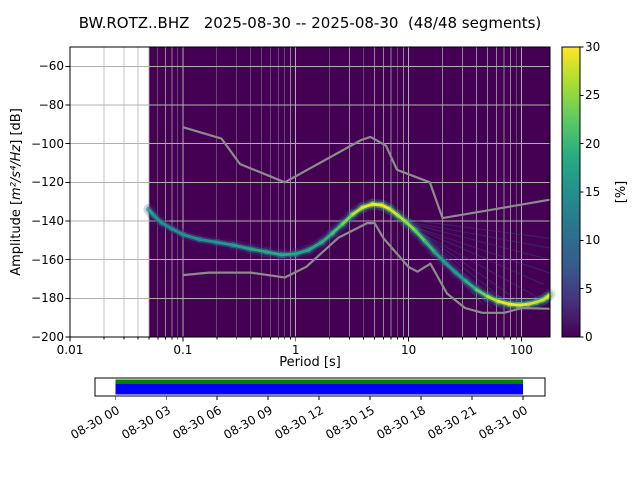 This screenshot has height=480, width=640. I want to click on x-tick-label: 100, so click(521, 350).